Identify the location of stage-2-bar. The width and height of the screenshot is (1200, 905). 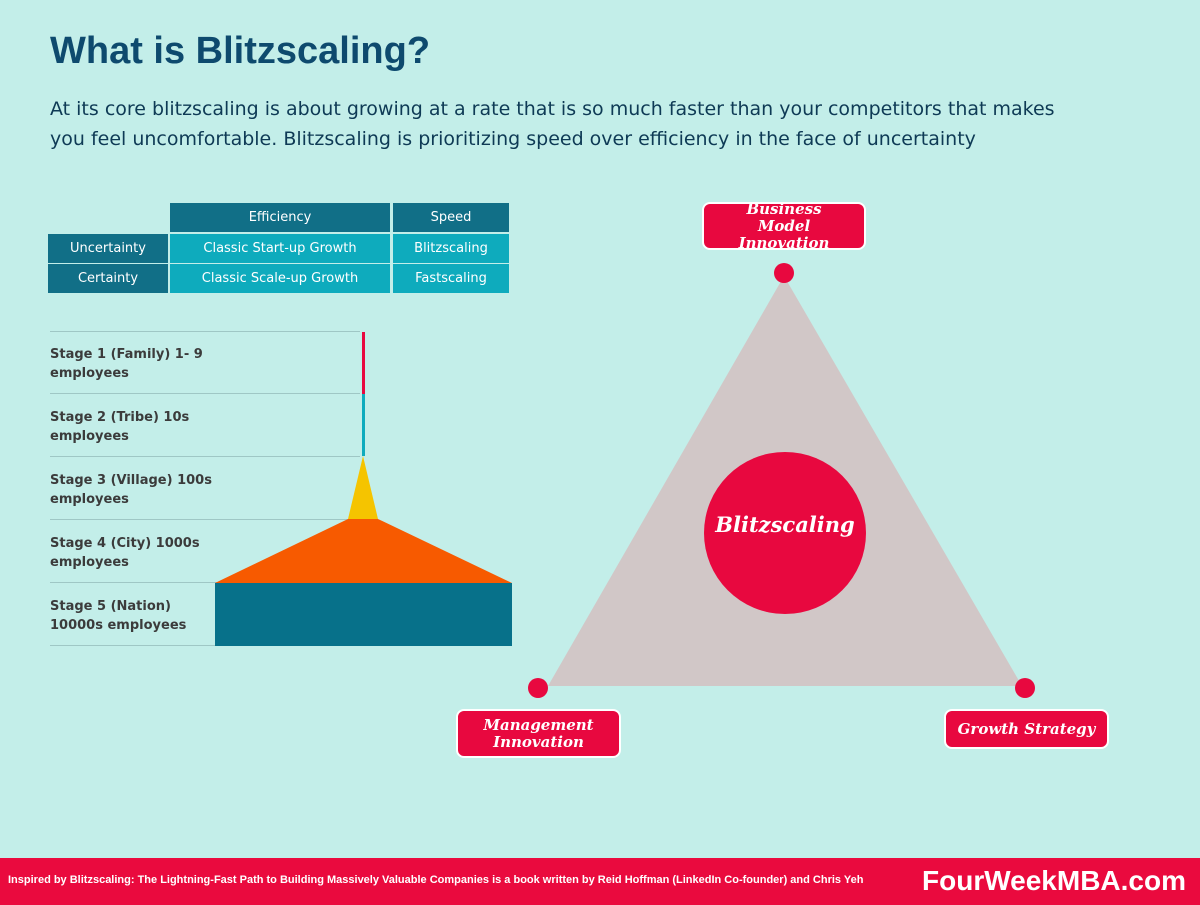
(363, 425).